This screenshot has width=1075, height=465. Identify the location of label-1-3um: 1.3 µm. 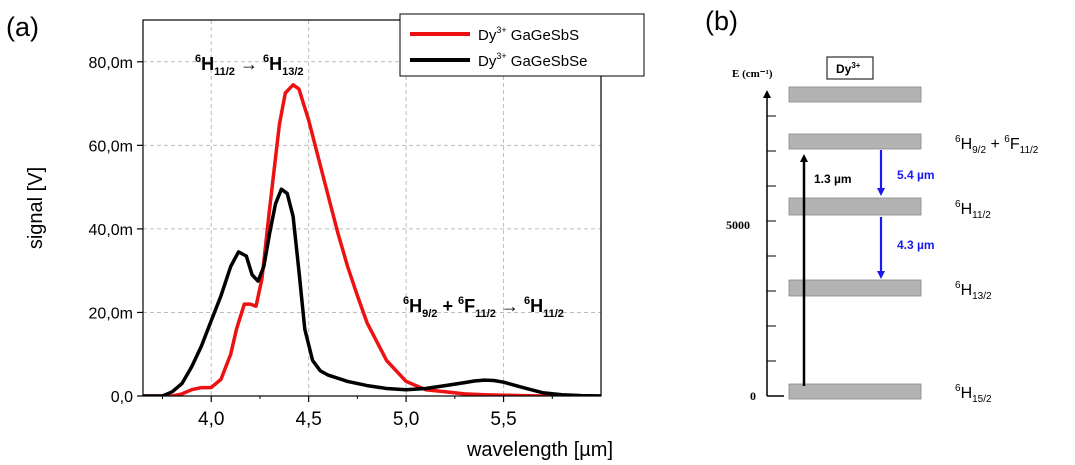
(833, 179).